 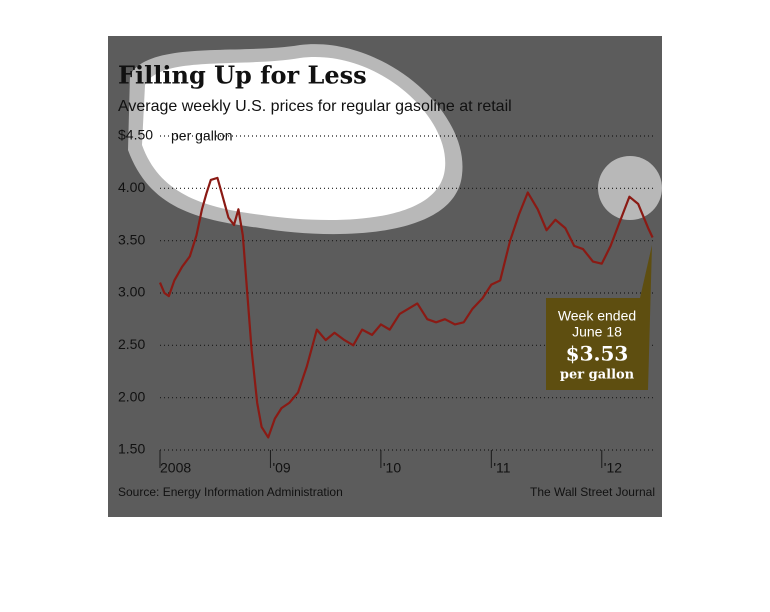 What do you see at coordinates (131, 449) in the screenshot?
I see `y-tick-label: 1.50` at bounding box center [131, 449].